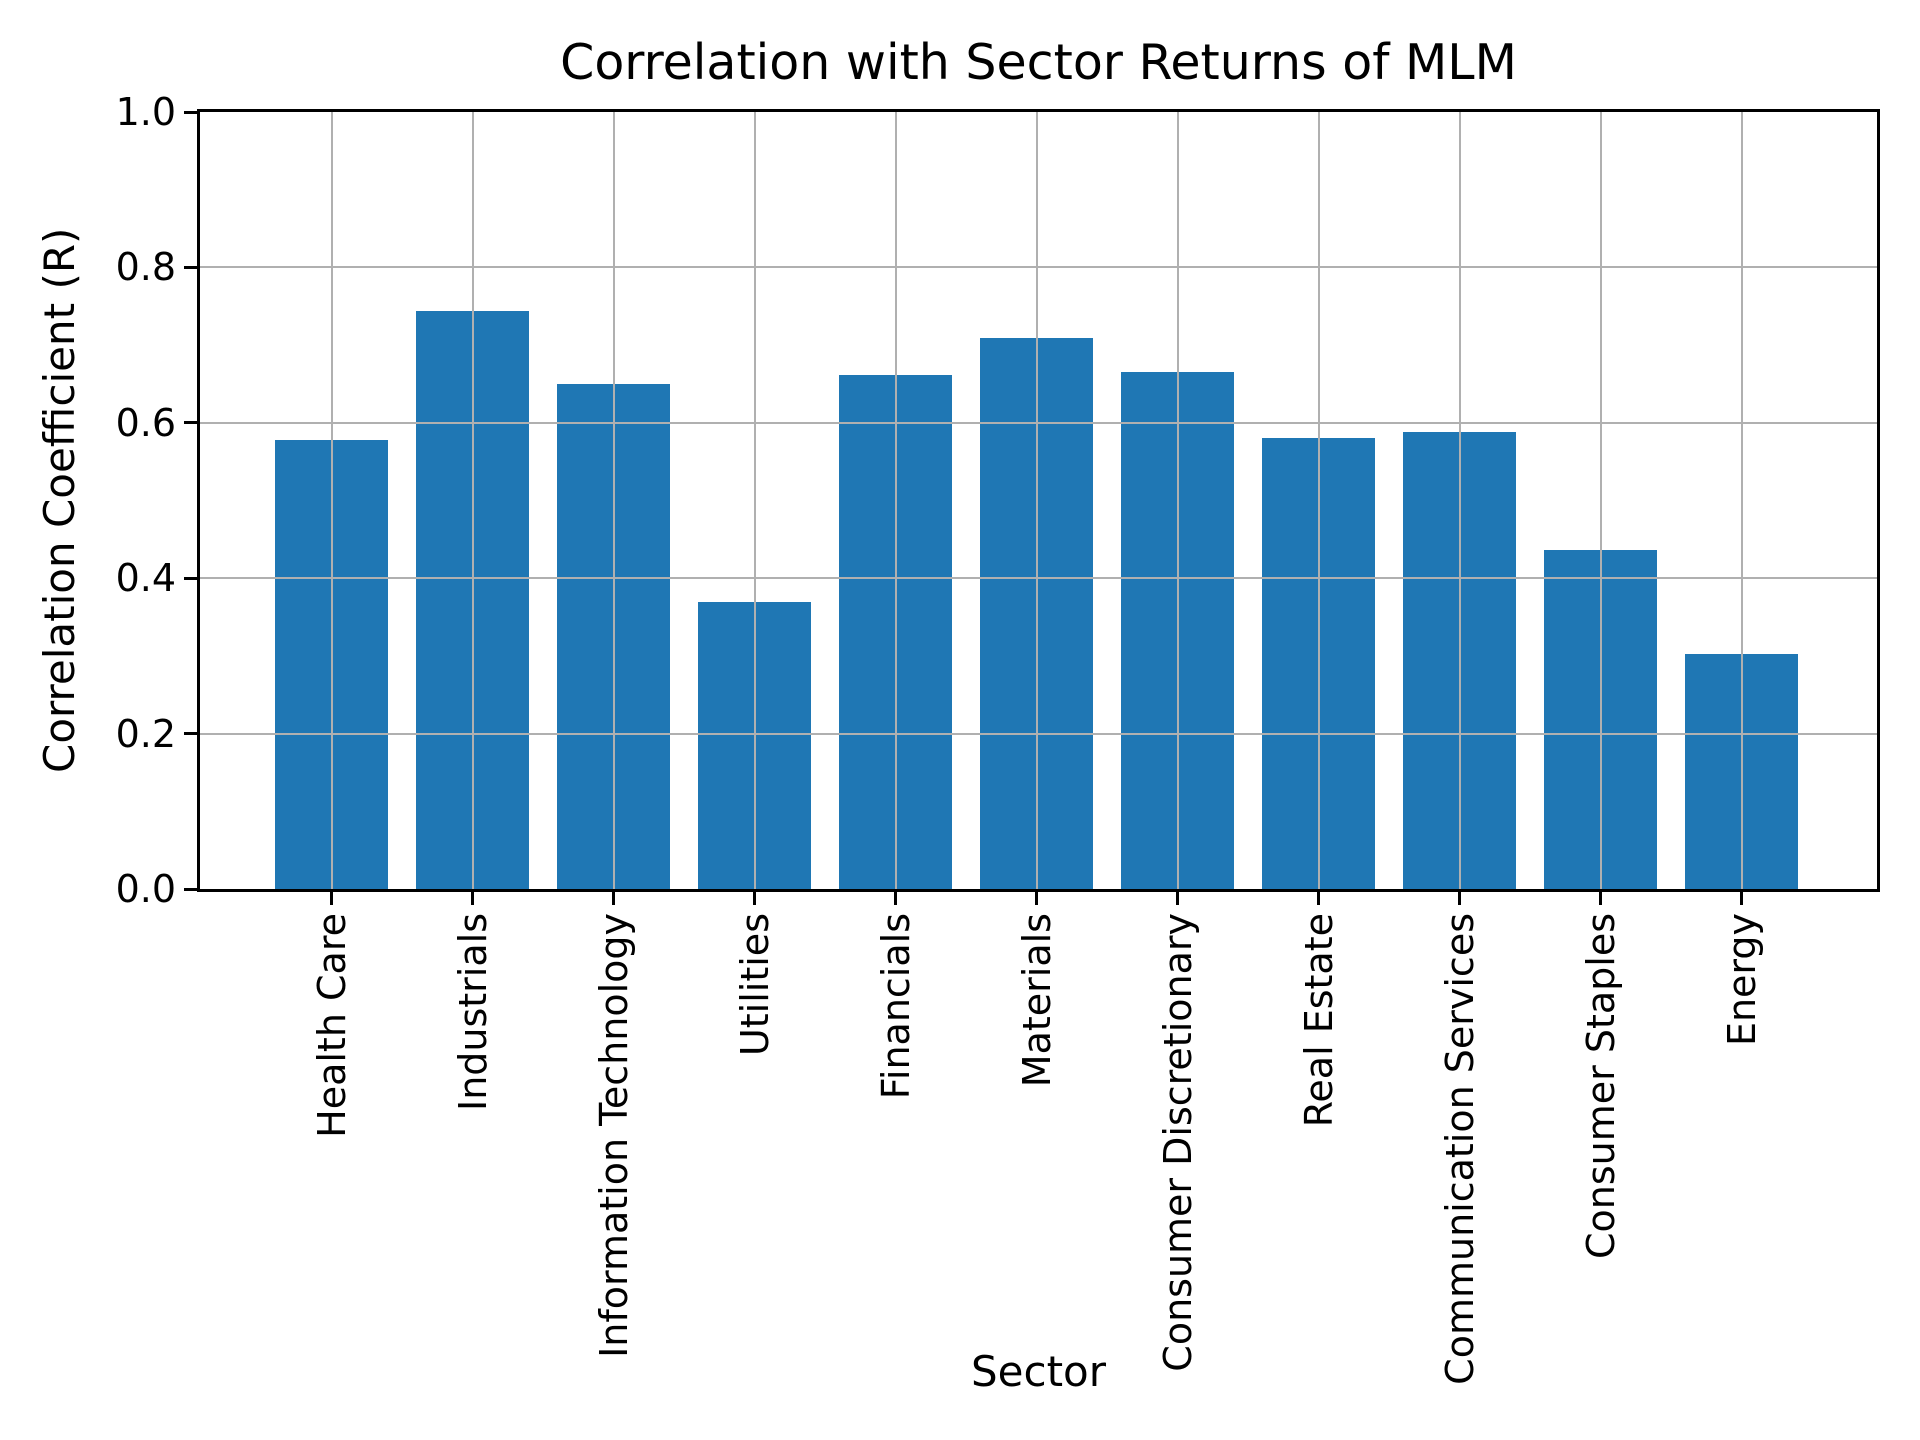  What do you see at coordinates (754, 985) in the screenshot?
I see `x-tick-label-utilities: Utilities` at bounding box center [754, 985].